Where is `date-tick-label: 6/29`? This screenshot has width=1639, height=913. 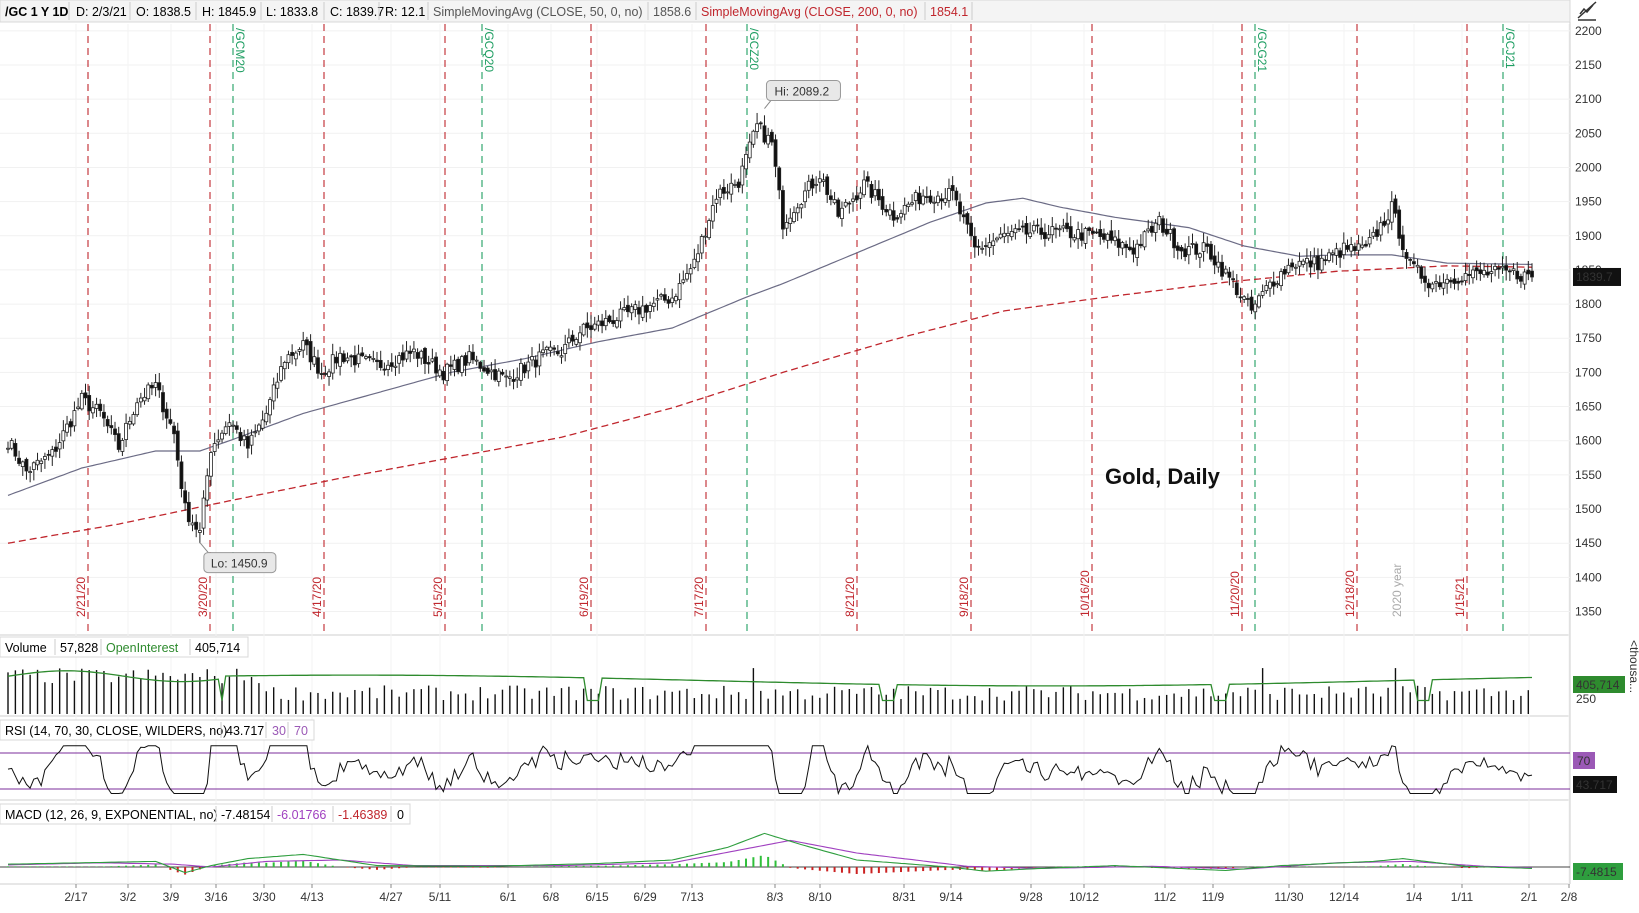 date-tick-label: 6/29 is located at coordinates (645, 897).